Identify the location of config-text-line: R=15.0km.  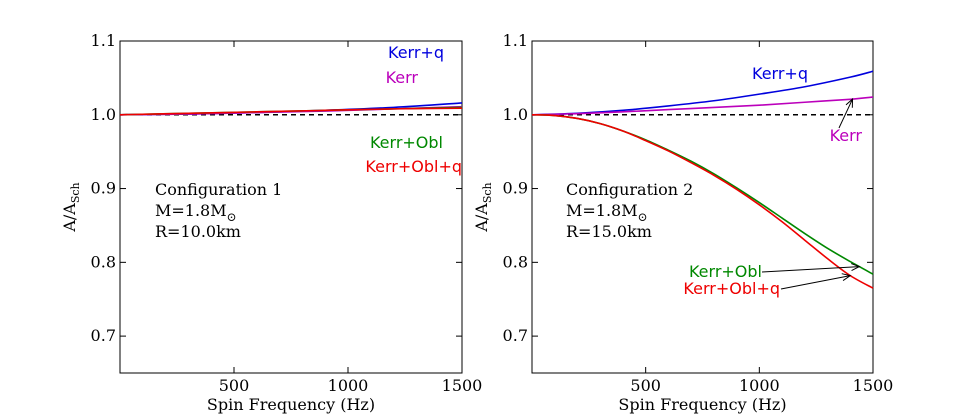
(609, 231).